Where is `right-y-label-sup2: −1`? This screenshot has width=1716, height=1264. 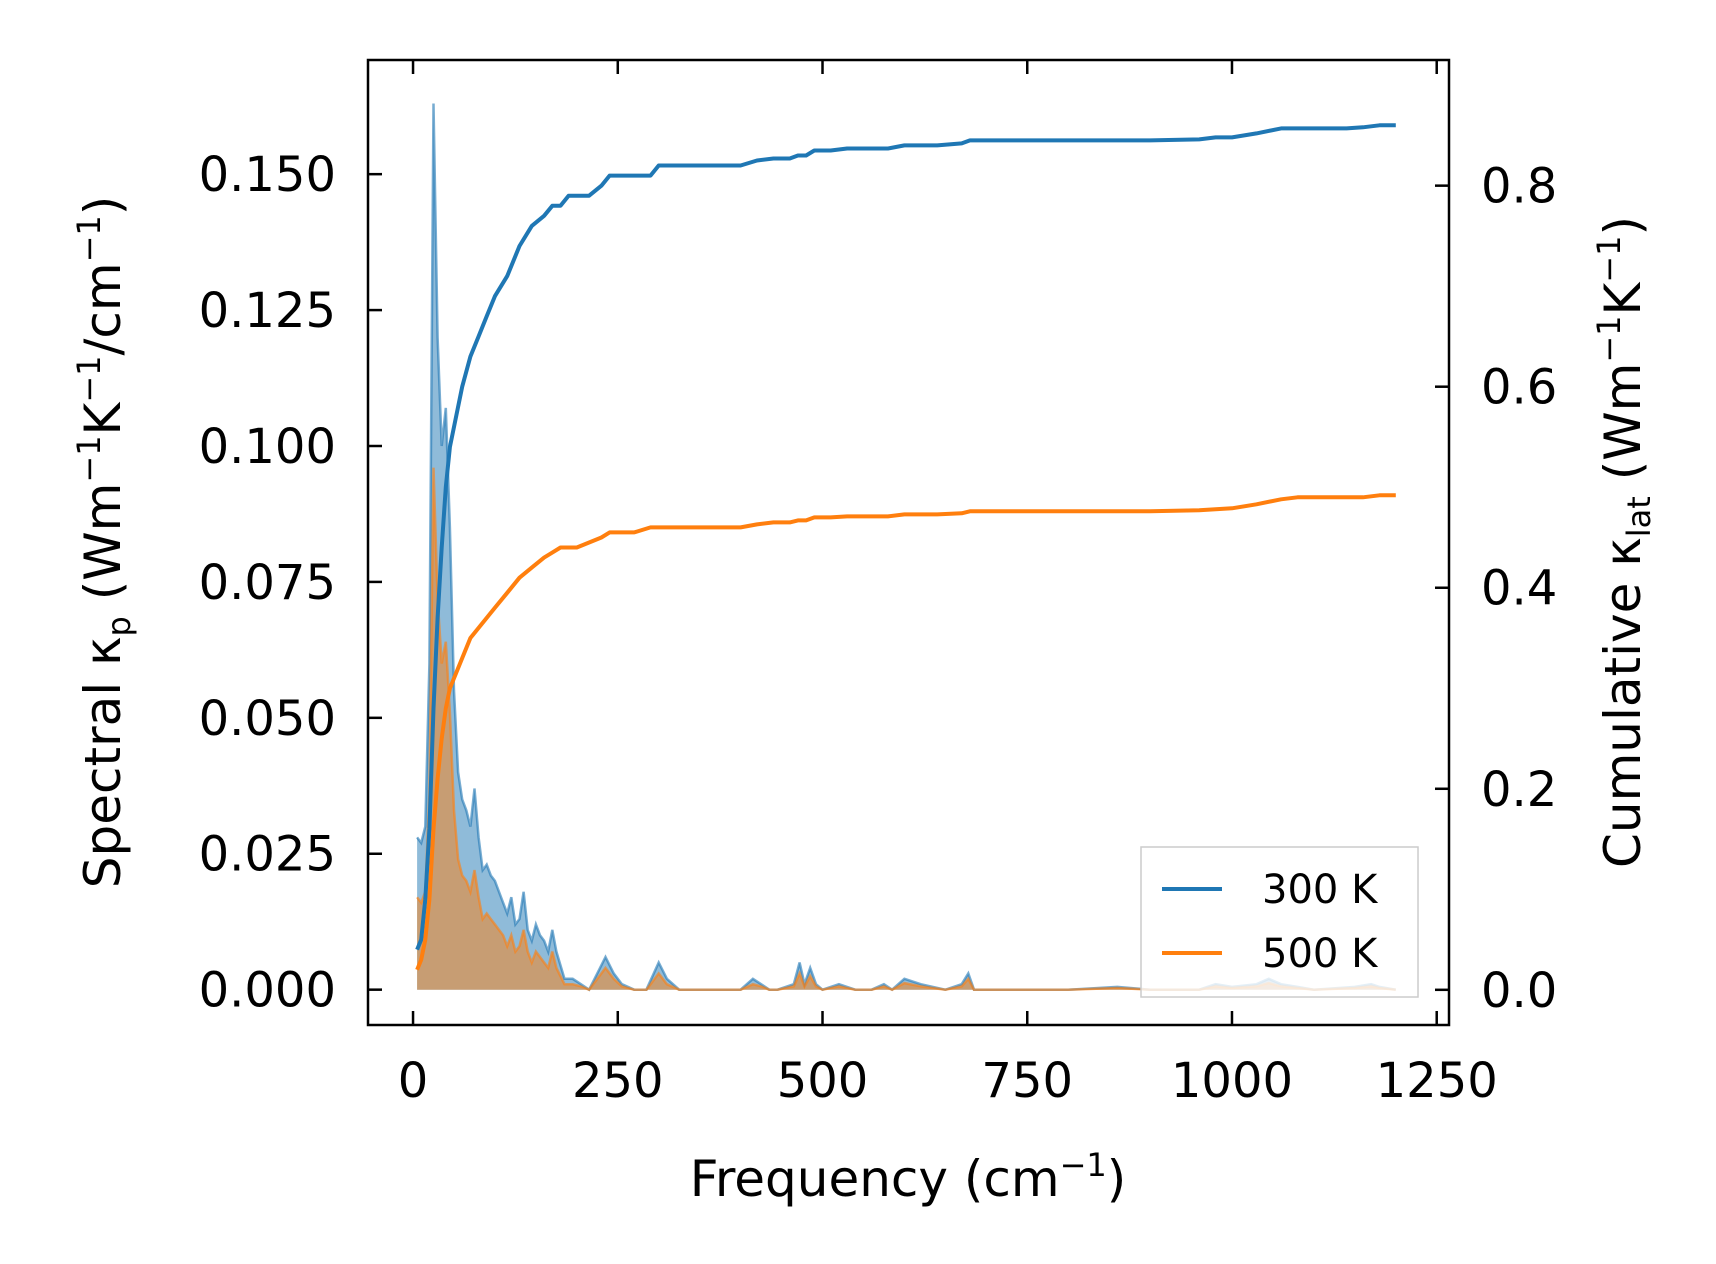
right-y-label-sup2: −1 is located at coordinates (1609, 259).